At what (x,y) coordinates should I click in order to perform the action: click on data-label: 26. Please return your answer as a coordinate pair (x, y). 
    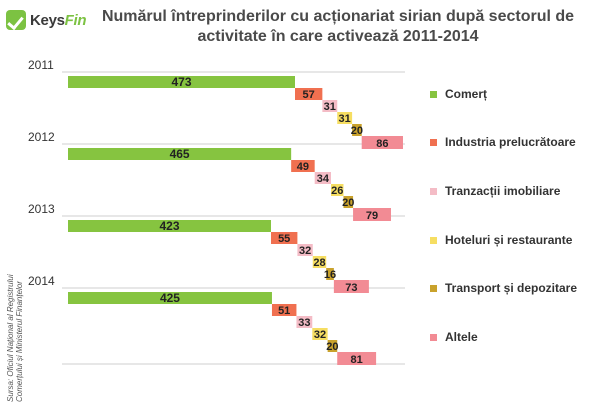
    Looking at the image, I should click on (337, 191).